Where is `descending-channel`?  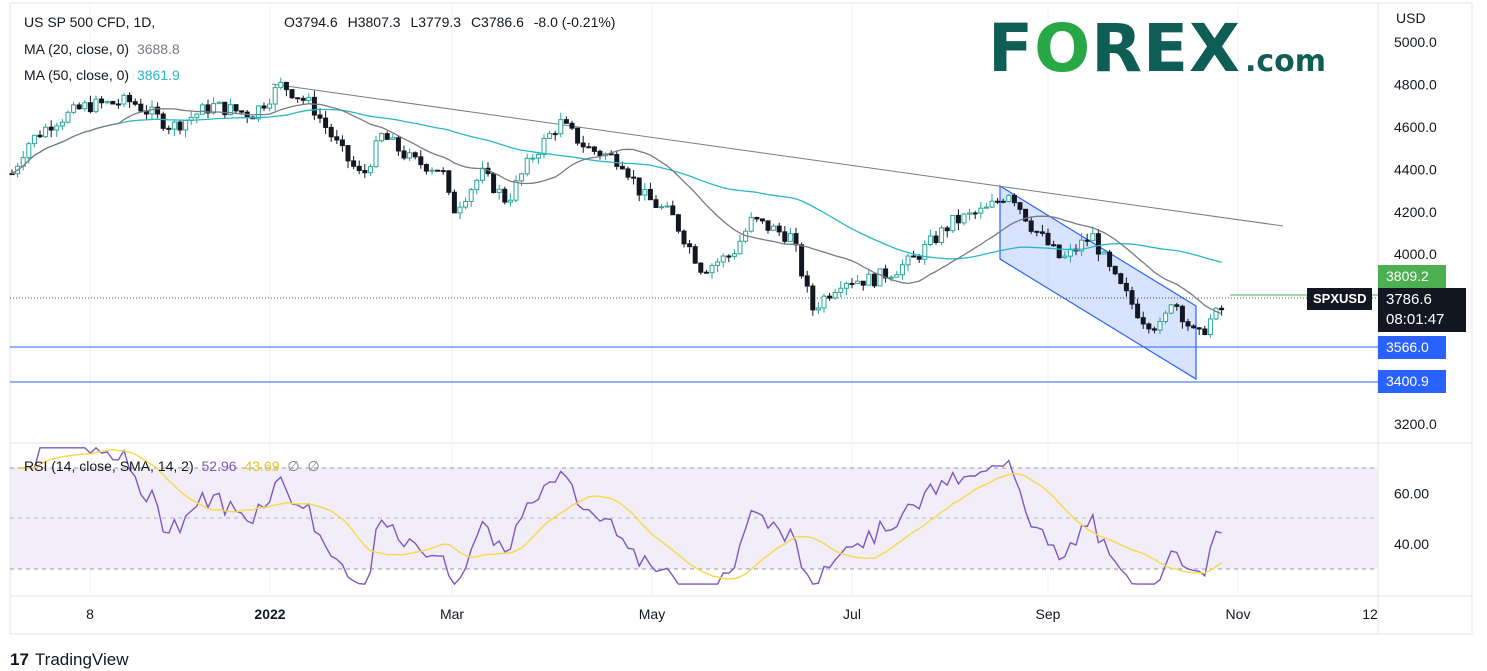 descending-channel is located at coordinates (1098, 282).